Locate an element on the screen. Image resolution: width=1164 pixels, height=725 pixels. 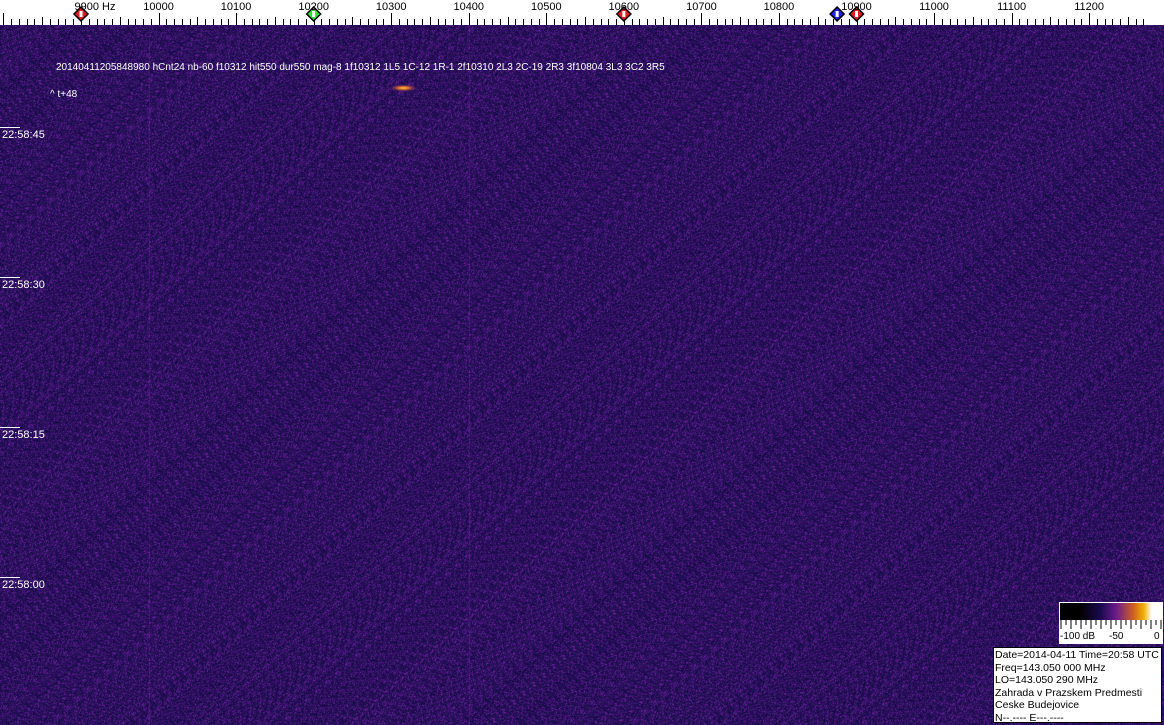
time-label: 22:58:00 is located at coordinates (23, 585).